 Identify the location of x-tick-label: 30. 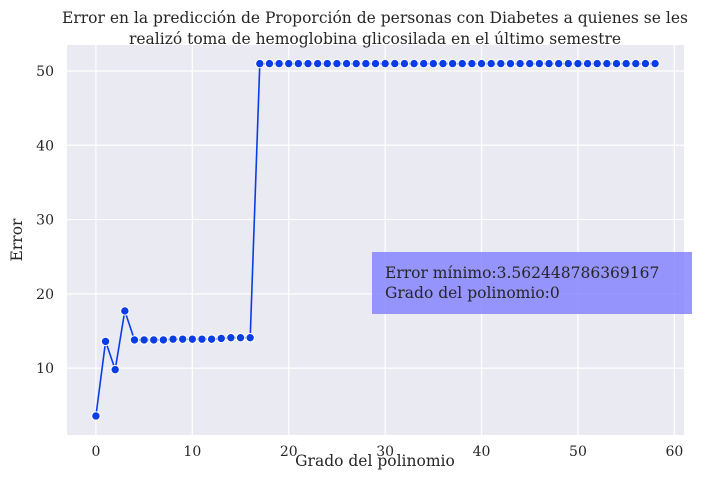
(385, 452).